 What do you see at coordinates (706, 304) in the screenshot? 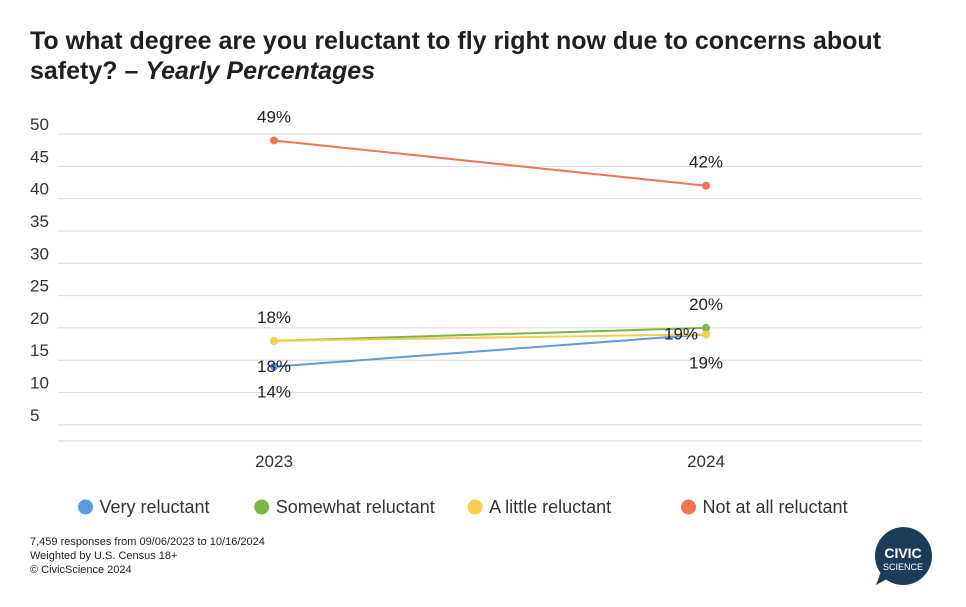
I see `data-label: 20%` at bounding box center [706, 304].